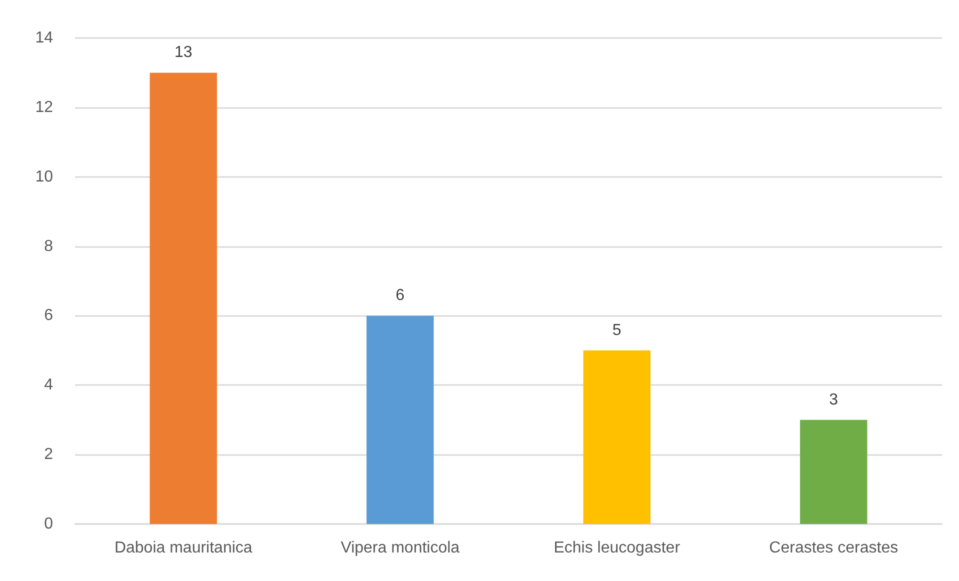 The height and width of the screenshot is (581, 959). I want to click on y-tick-label: 6, so click(49, 315).